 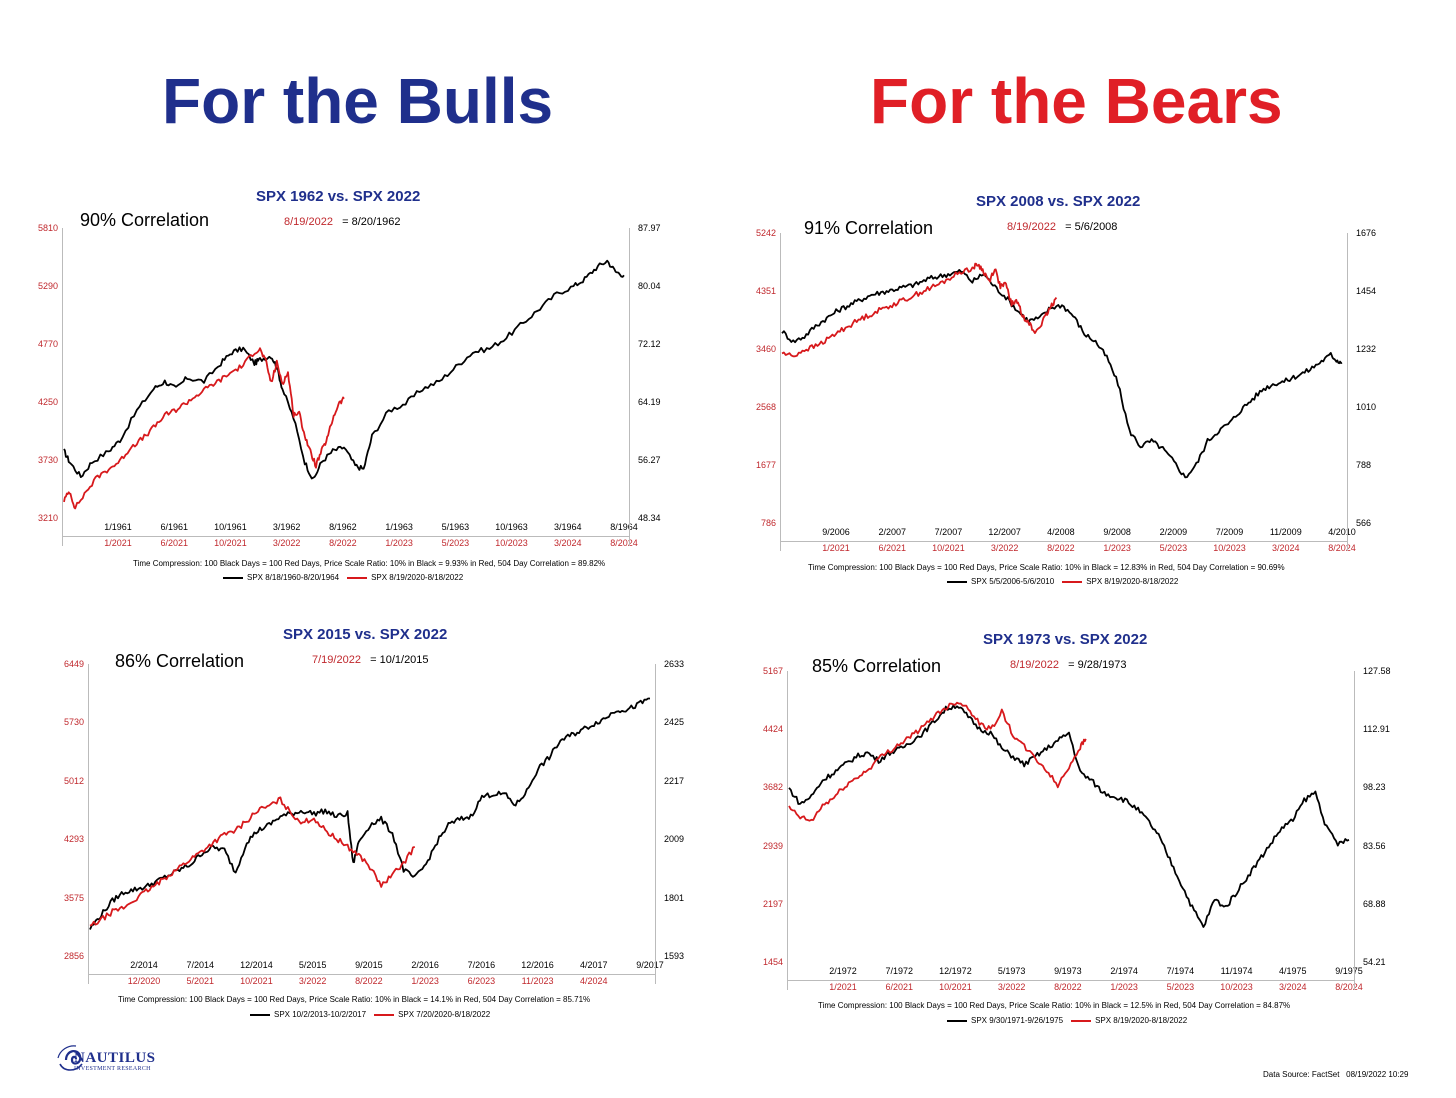 I want to click on left-axis-tick: 5242, so click(x=765, y=233).